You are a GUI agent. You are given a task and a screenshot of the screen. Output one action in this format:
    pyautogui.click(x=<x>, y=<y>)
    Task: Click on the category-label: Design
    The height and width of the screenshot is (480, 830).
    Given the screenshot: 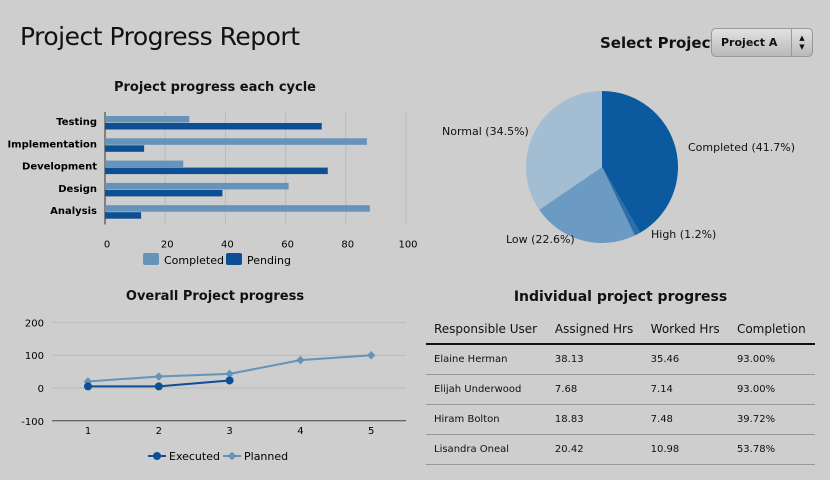 What is the action you would take?
    pyautogui.click(x=77, y=189)
    